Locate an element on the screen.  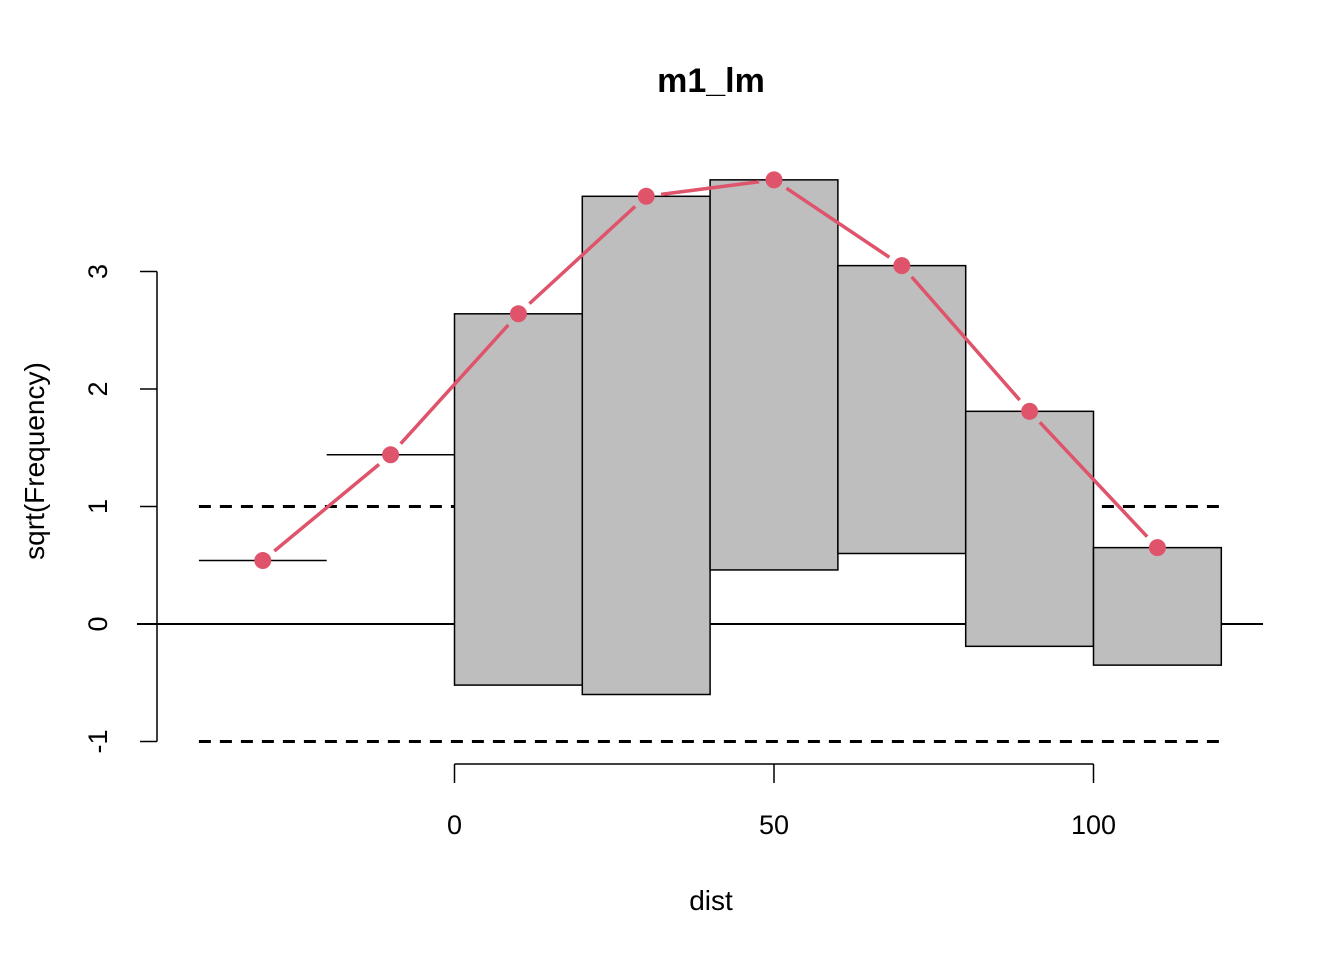
x-tick-label: 0 is located at coordinates (454, 825).